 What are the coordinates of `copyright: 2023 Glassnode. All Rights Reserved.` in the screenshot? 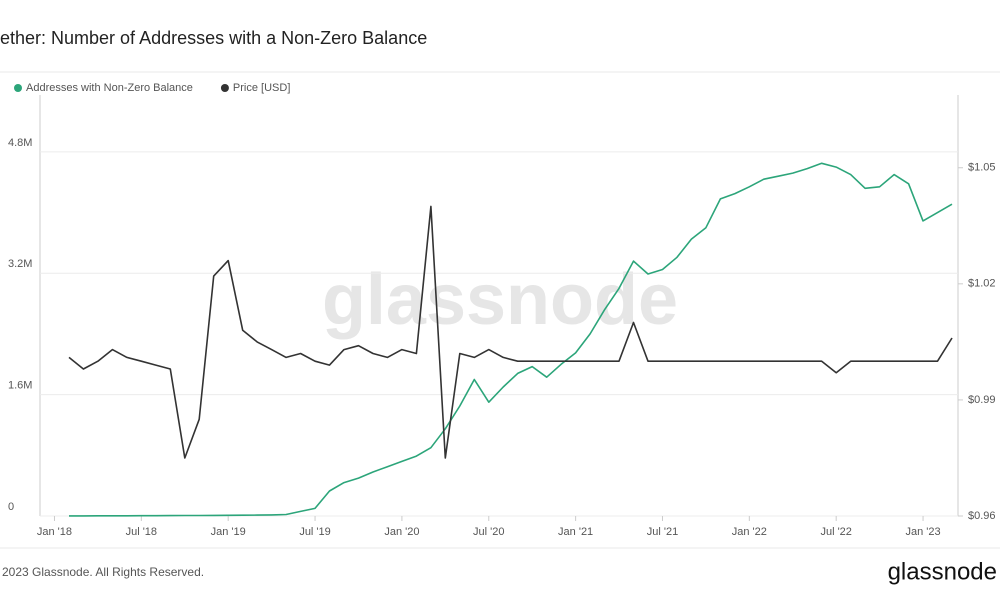 It's located at (103, 572).